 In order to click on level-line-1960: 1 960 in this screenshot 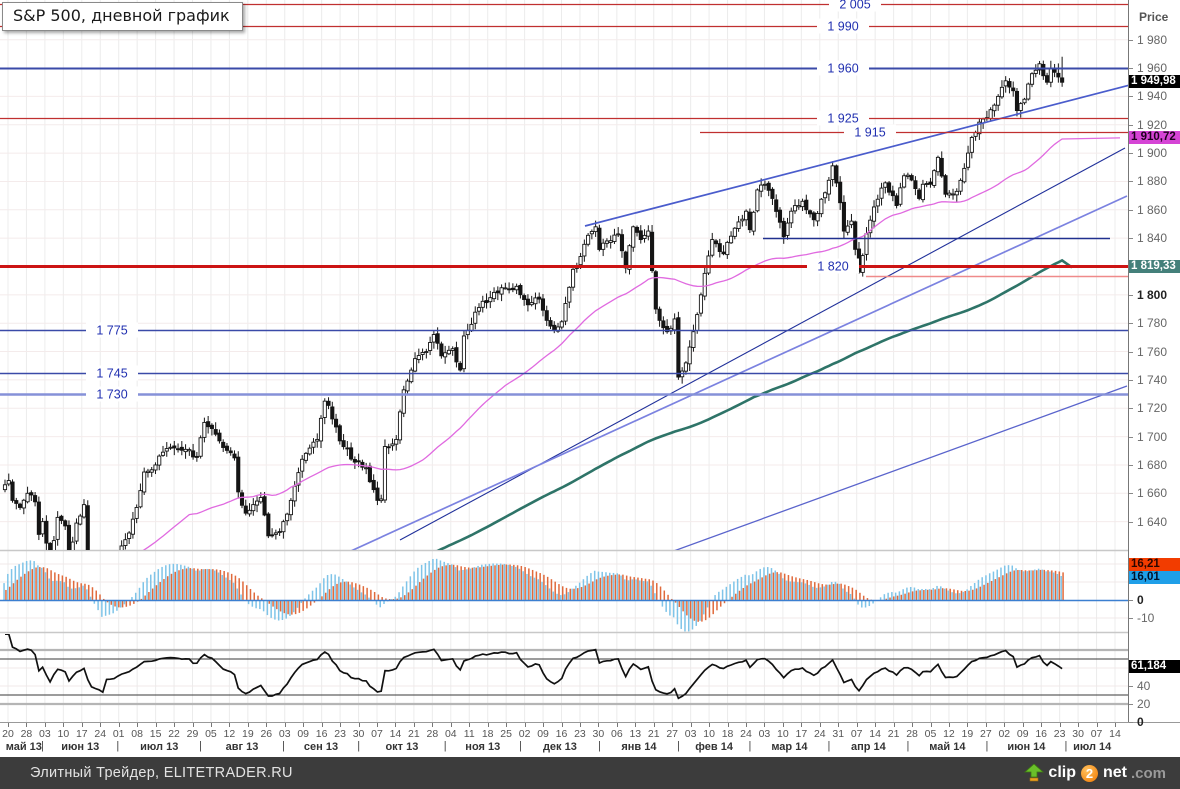, I will do `click(564, 68)`.